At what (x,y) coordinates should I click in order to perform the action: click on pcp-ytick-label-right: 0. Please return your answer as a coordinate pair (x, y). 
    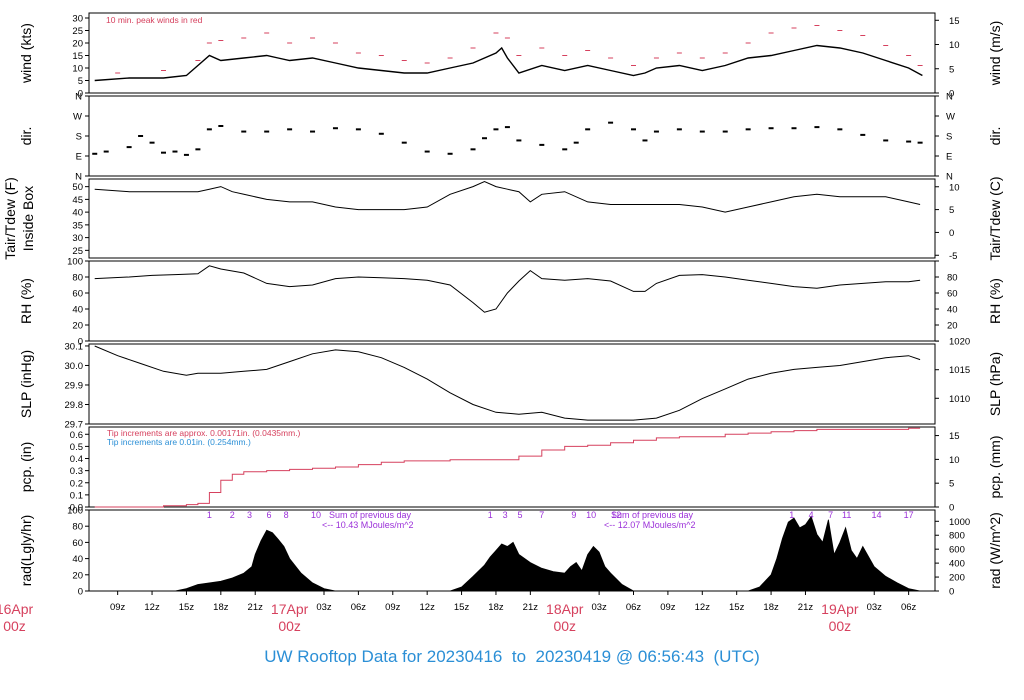
    Looking at the image, I should click on (951, 508).